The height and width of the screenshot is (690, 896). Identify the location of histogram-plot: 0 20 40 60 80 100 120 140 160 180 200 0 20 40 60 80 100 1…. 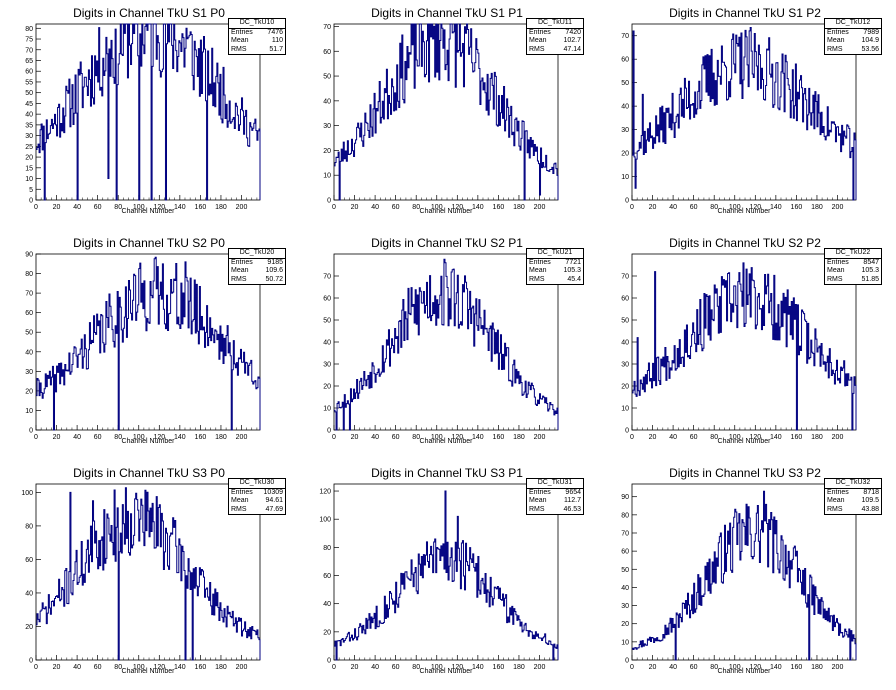
(439, 577).